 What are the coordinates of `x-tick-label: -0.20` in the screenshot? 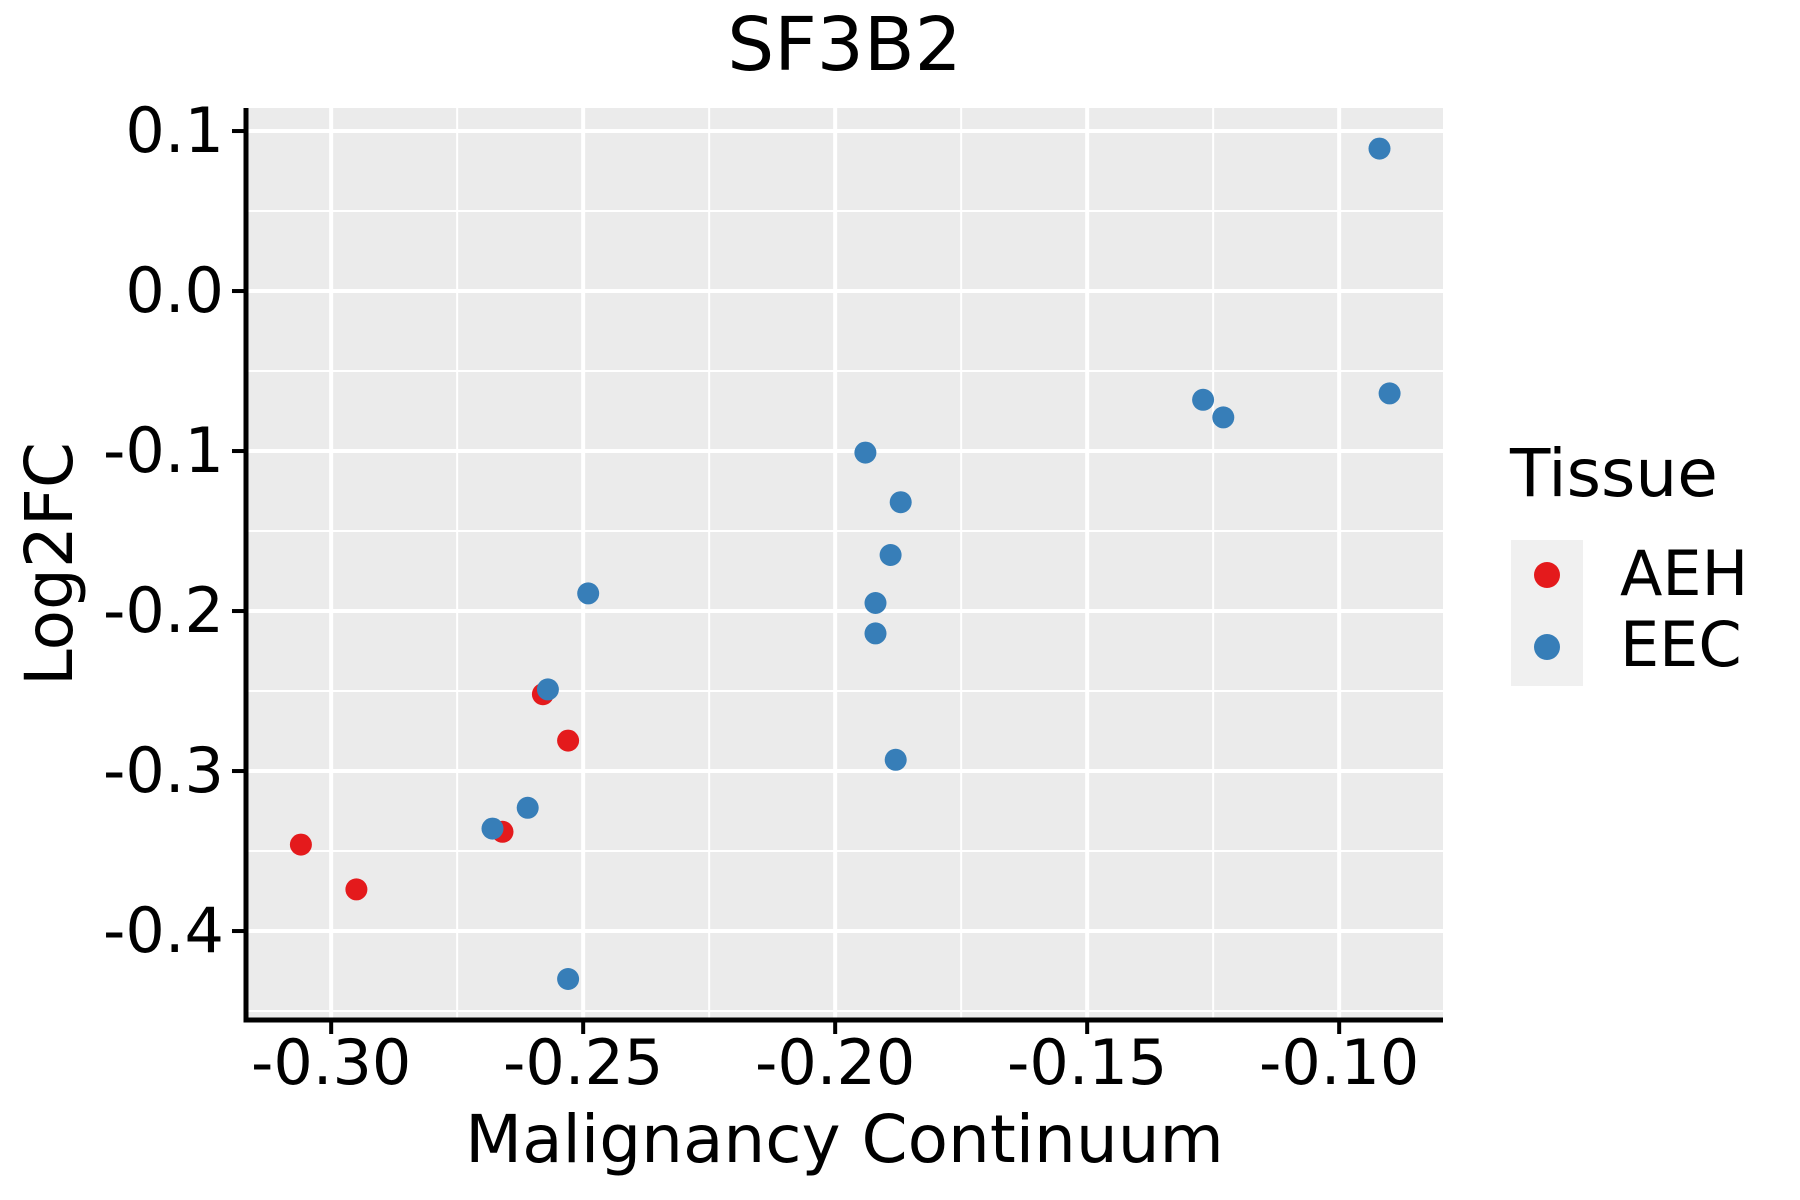 It's located at (835, 1062).